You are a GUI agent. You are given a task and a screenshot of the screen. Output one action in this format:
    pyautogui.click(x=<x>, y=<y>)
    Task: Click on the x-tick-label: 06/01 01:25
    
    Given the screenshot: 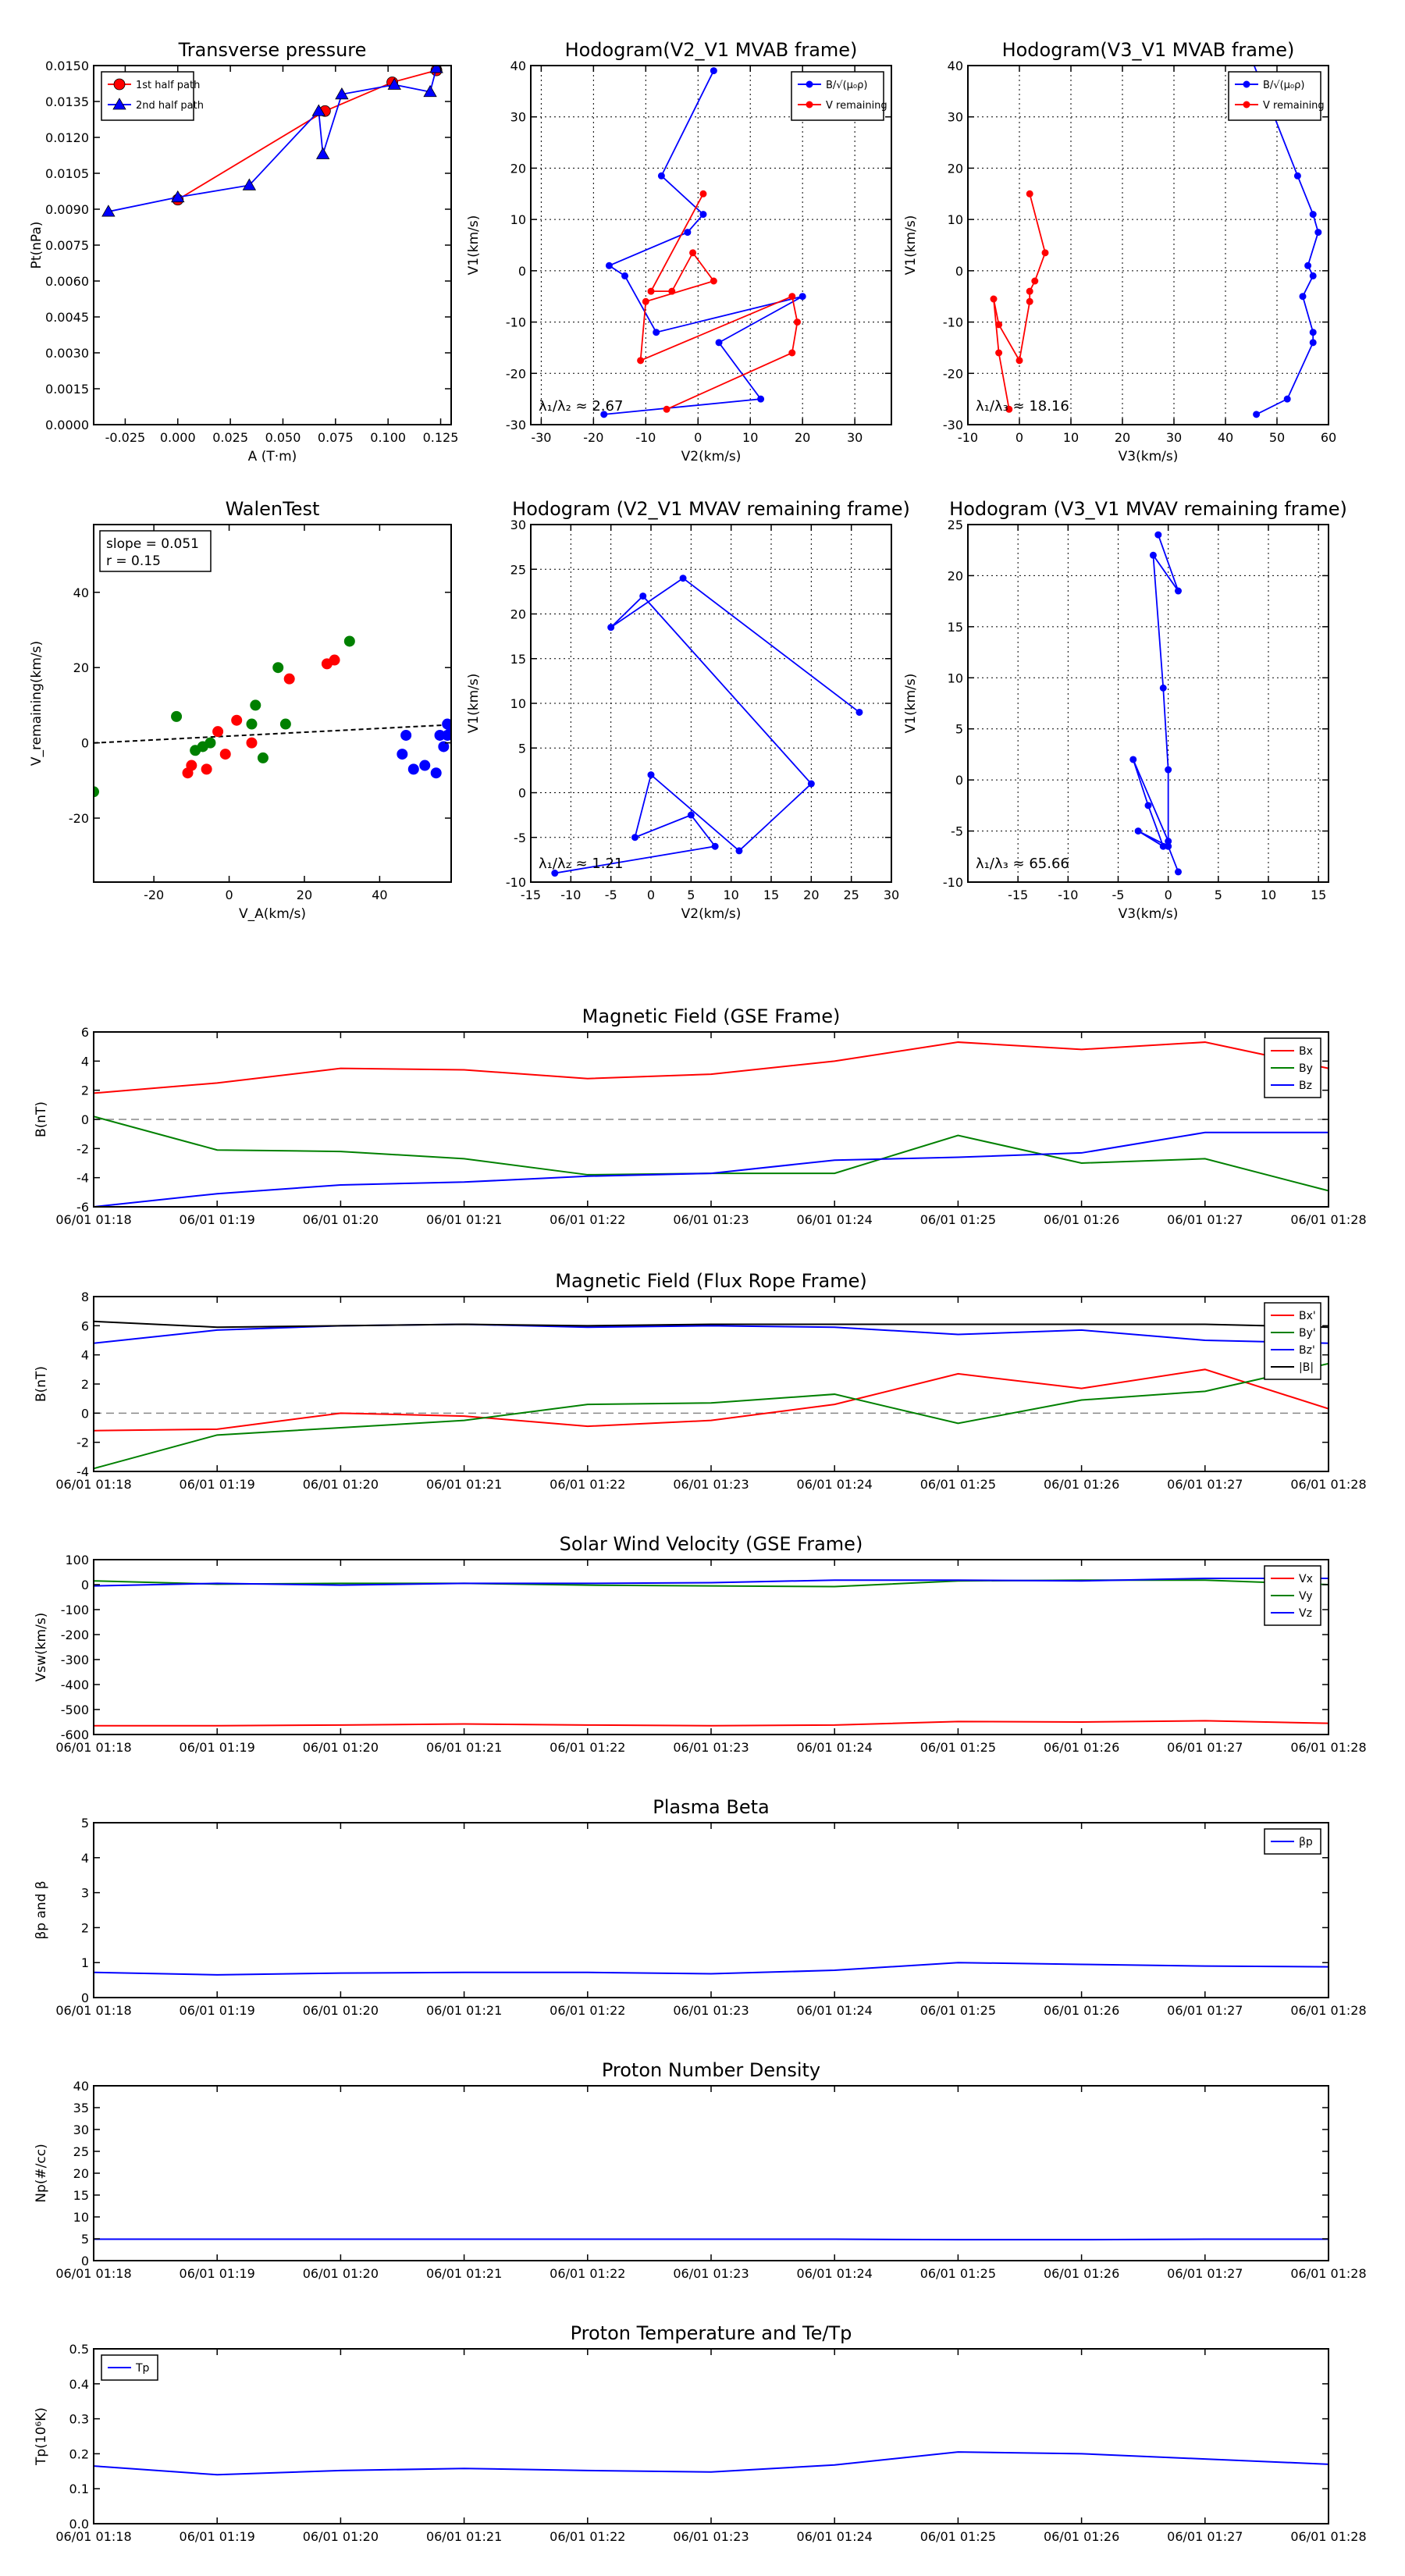 What is the action you would take?
    pyautogui.click(x=958, y=1747)
    